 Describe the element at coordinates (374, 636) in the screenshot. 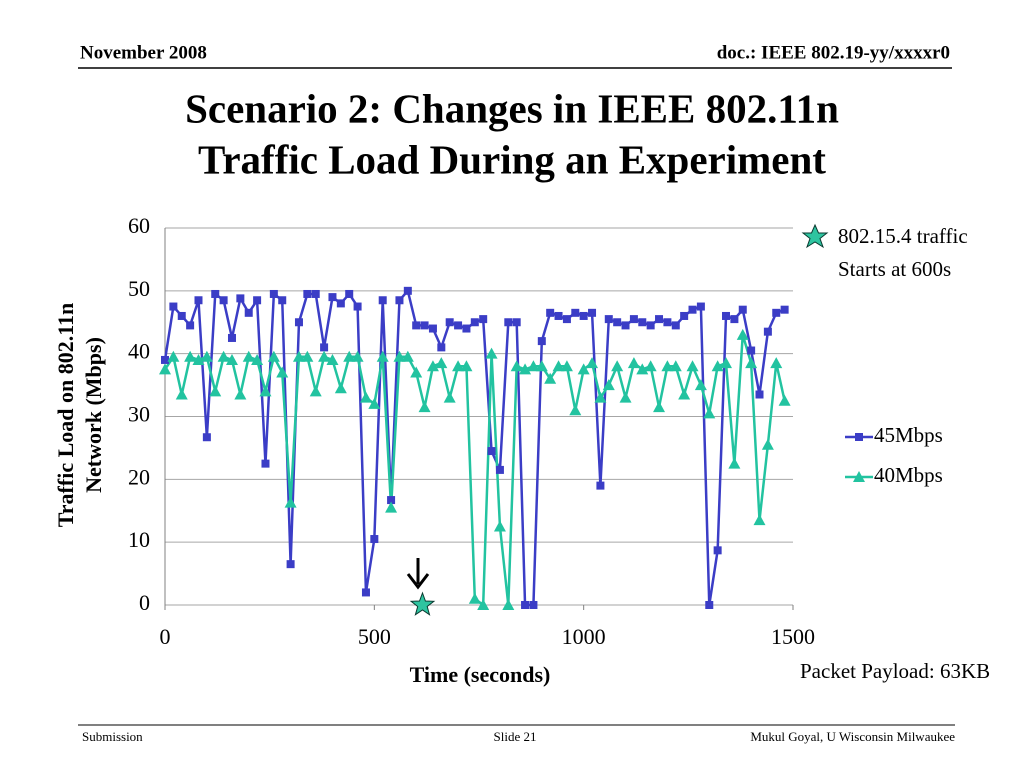

I see `x-tick-label: 500` at that location.